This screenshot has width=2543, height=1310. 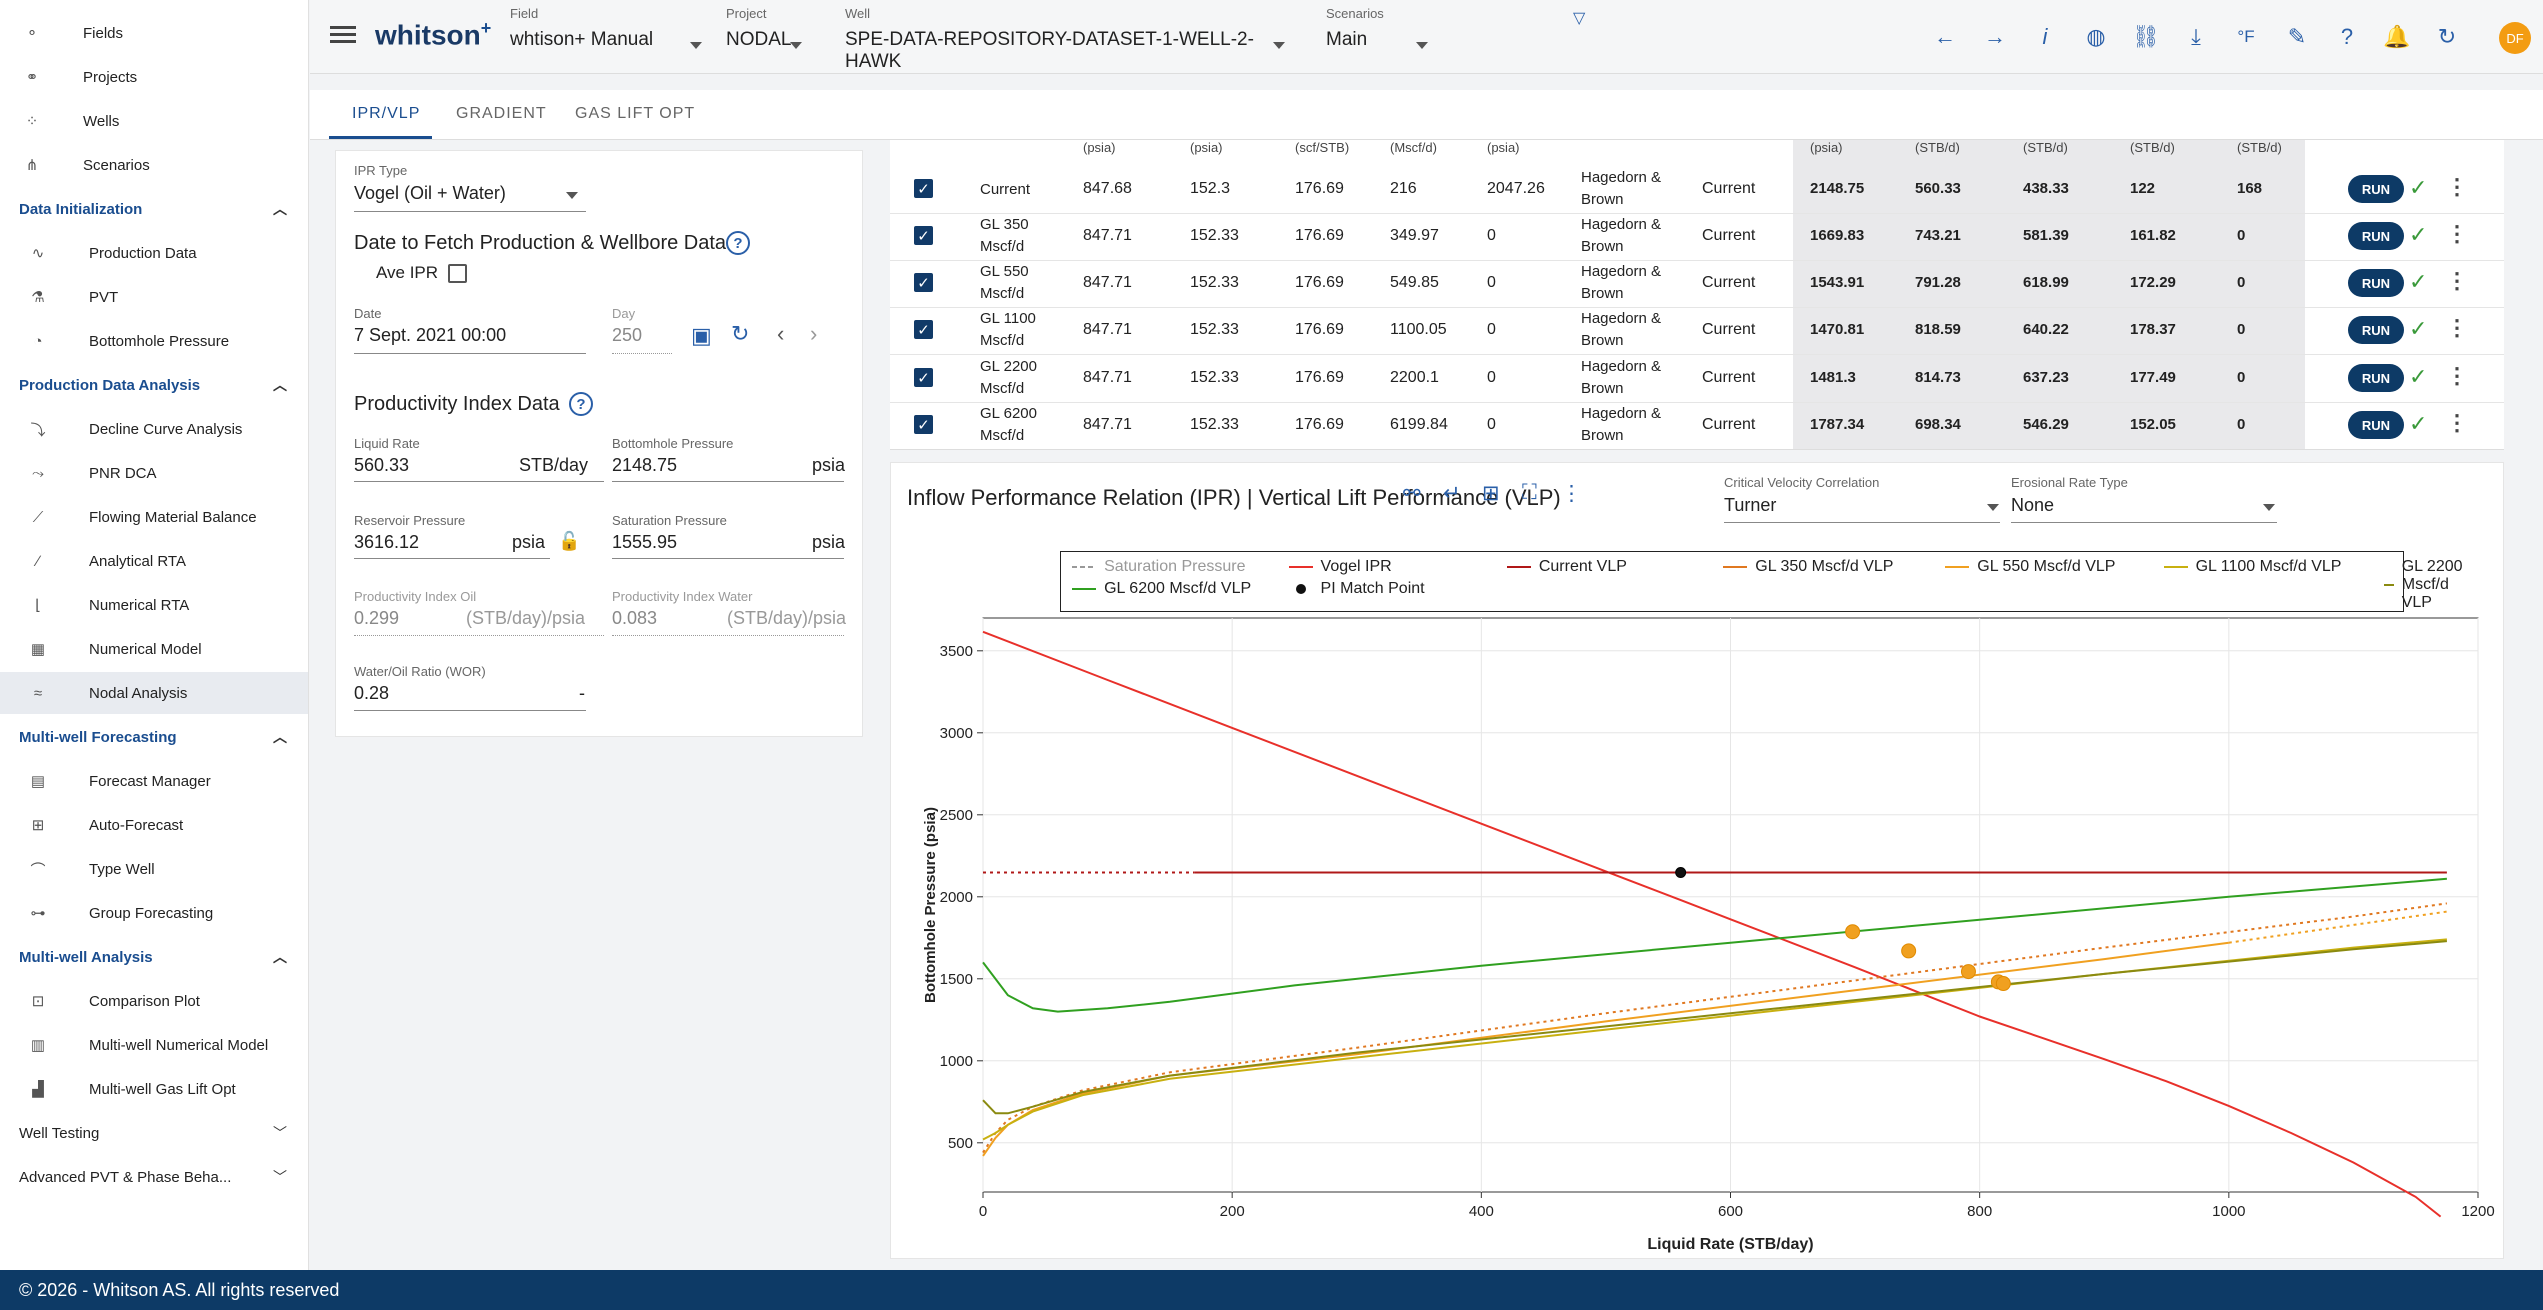 What do you see at coordinates (1161, 589) in the screenshot?
I see `legend-item-gl-6200-mscf-d-vlp: GL 6200 Mscf/d VLP` at bounding box center [1161, 589].